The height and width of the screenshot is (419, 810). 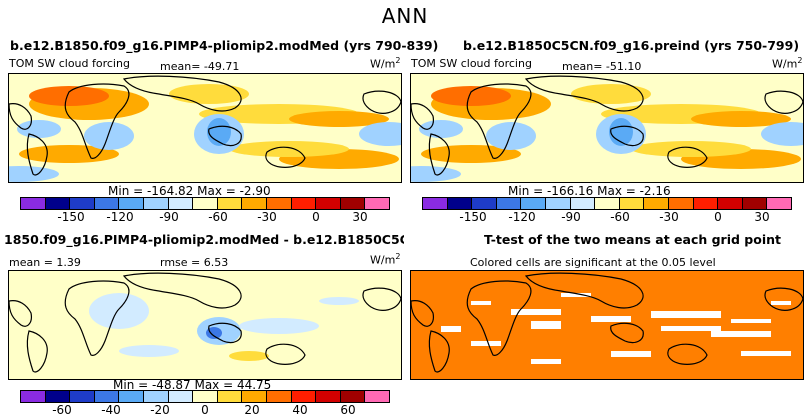 I want to click on panel2-stats: Min = -166.16 Max = -2.16, so click(x=589, y=191).